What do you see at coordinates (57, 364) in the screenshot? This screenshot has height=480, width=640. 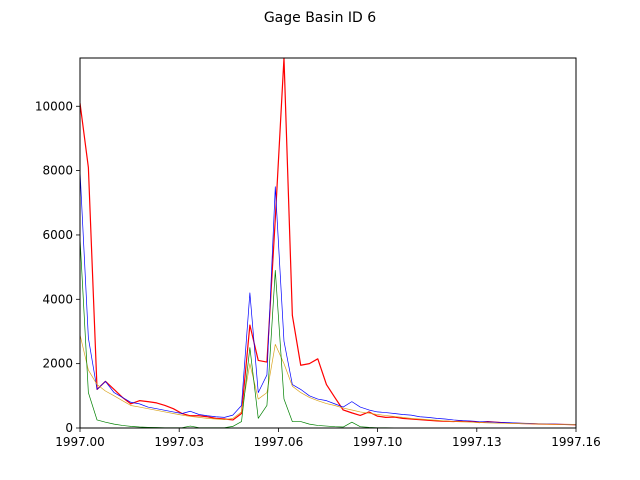 I see `y-tick-label: 2000` at bounding box center [57, 364].